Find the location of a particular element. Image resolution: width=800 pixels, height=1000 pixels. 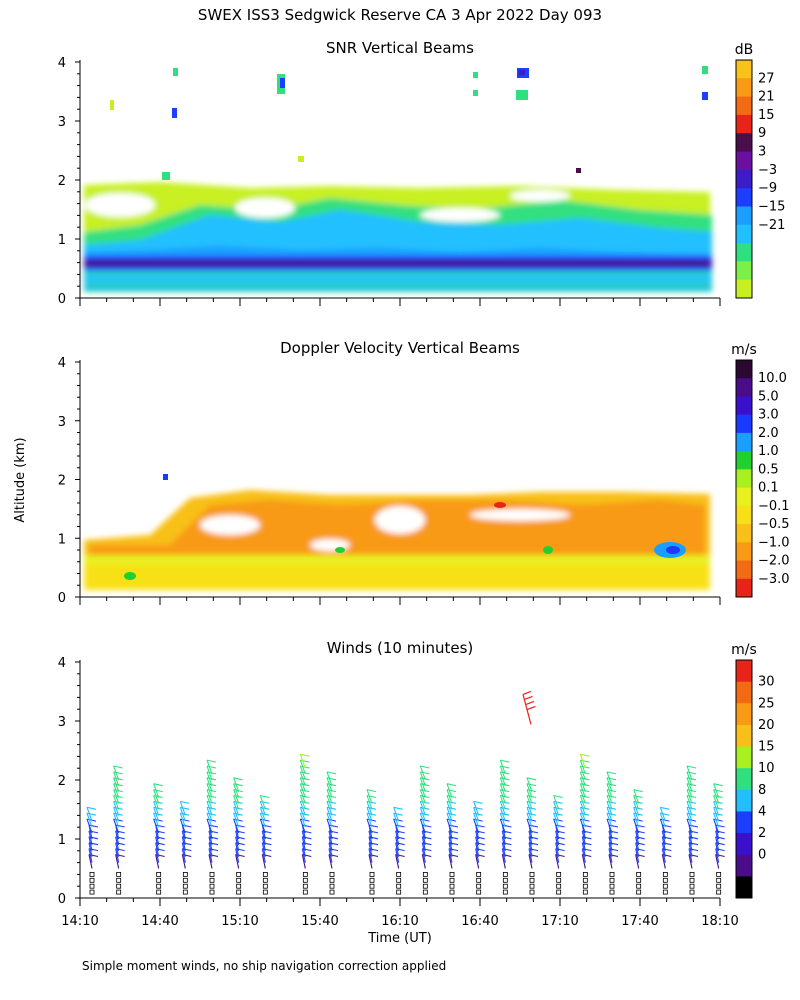

colorbar-tick-label: 0.1 is located at coordinates (768, 488).